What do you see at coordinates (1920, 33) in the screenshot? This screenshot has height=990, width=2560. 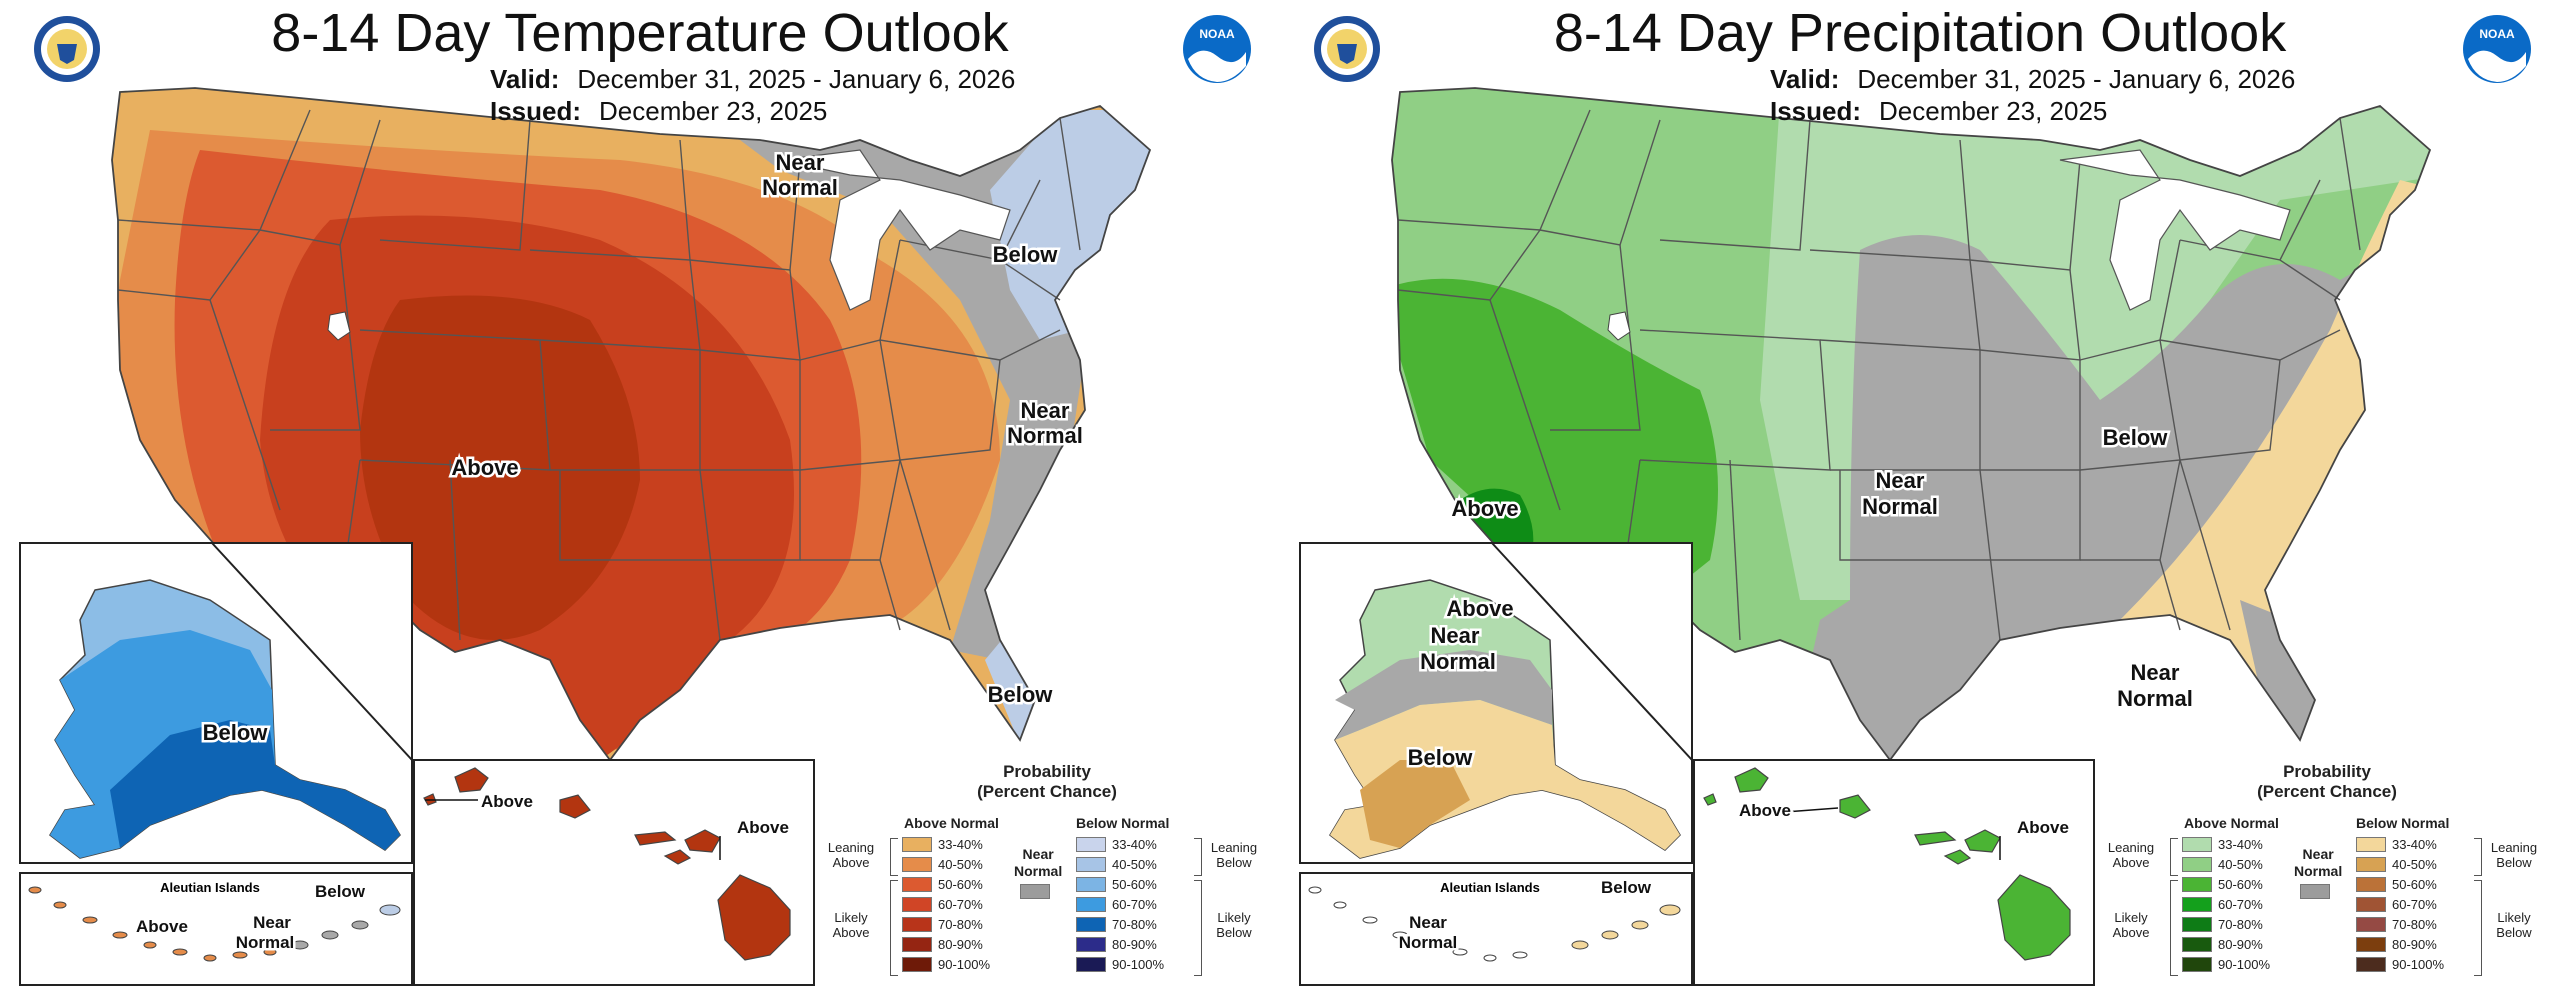 I see `page-title: 8-14 Day Precipitation Outlook` at bounding box center [1920, 33].